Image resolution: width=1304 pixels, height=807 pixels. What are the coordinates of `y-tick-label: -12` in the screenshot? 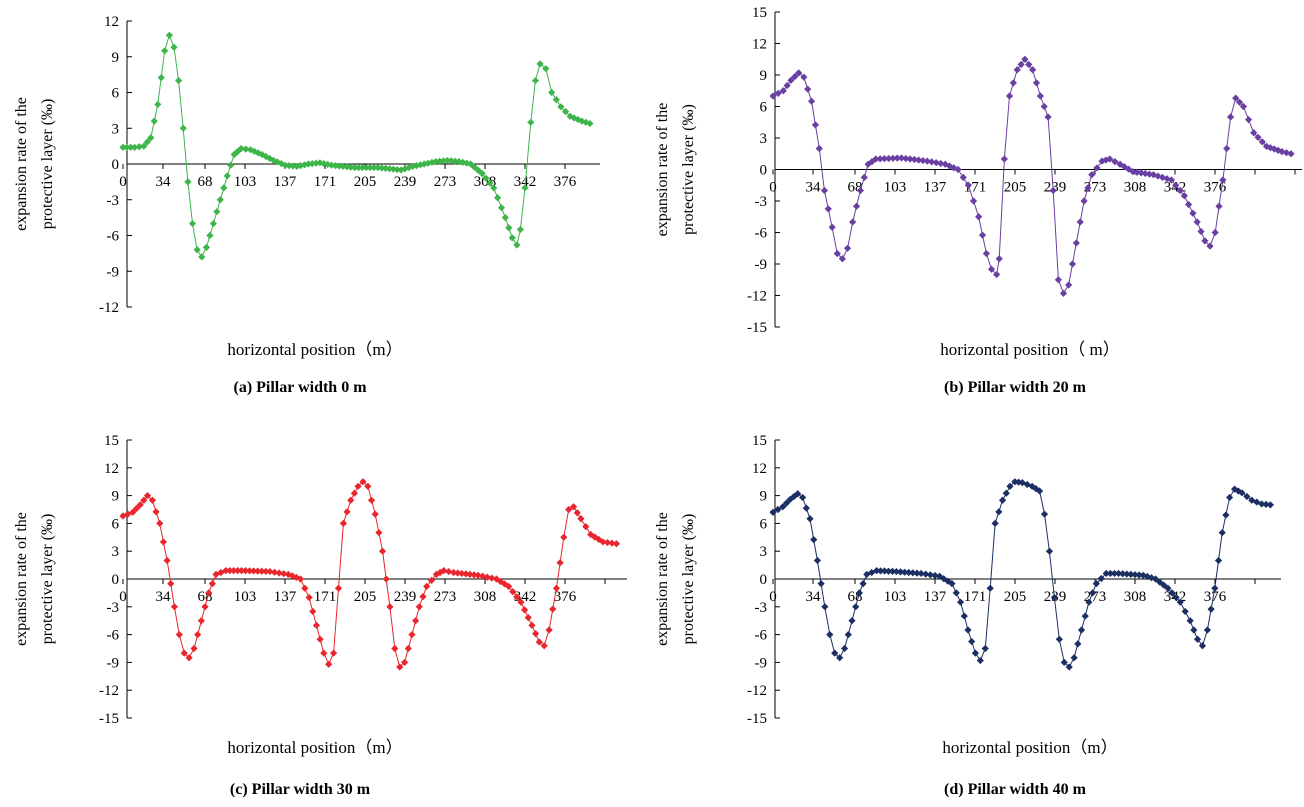 It's located at (757, 297).